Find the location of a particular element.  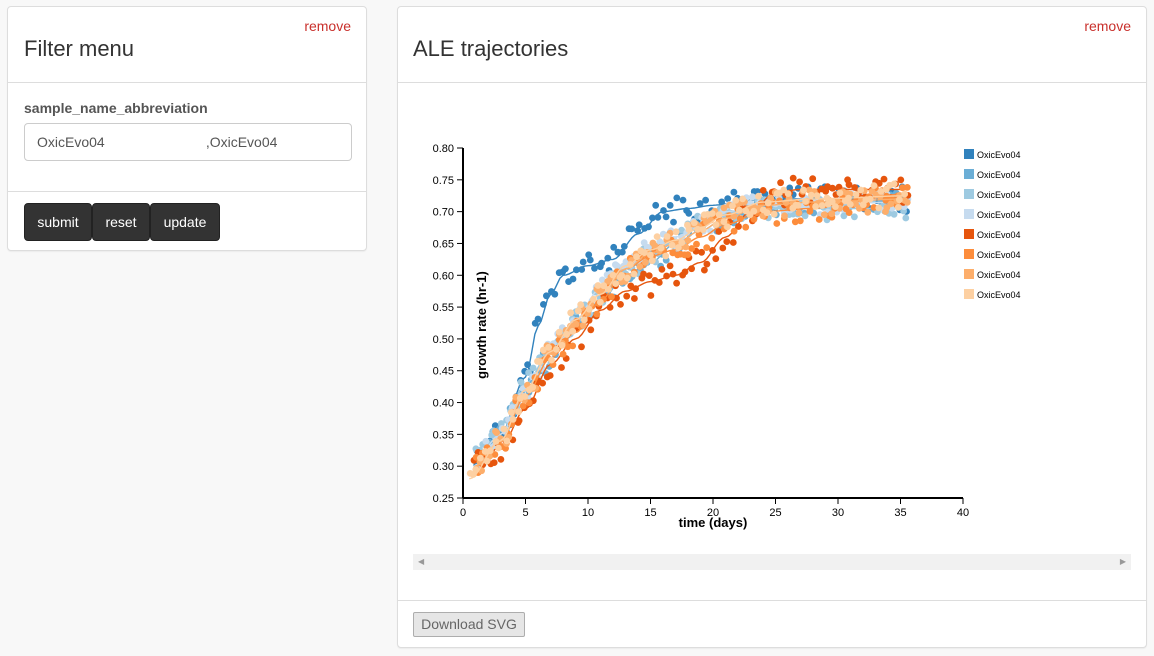

y-tick-label: 0.45 is located at coordinates (443, 372).